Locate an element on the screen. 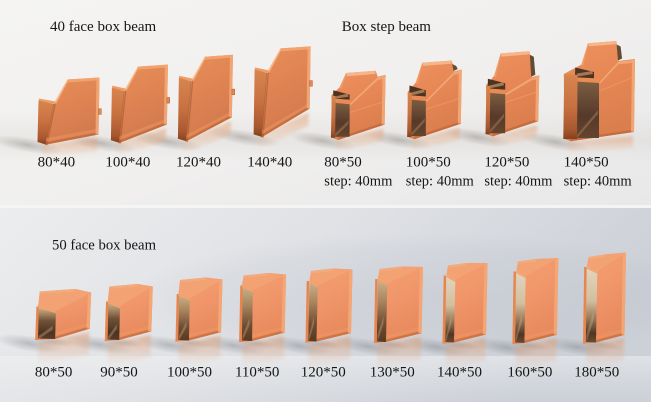 This screenshot has height=402, width=651. svg-text: 130*50 is located at coordinates (392, 373).